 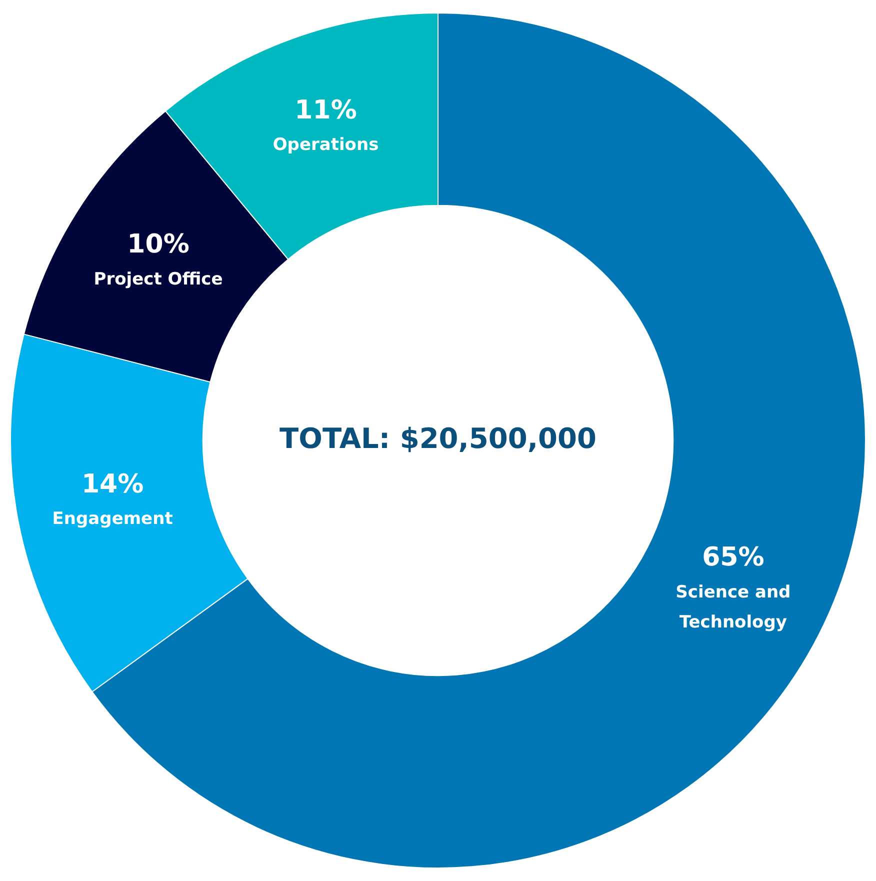 What do you see at coordinates (733, 607) in the screenshot?
I see `slice-label: Science and Technology` at bounding box center [733, 607].